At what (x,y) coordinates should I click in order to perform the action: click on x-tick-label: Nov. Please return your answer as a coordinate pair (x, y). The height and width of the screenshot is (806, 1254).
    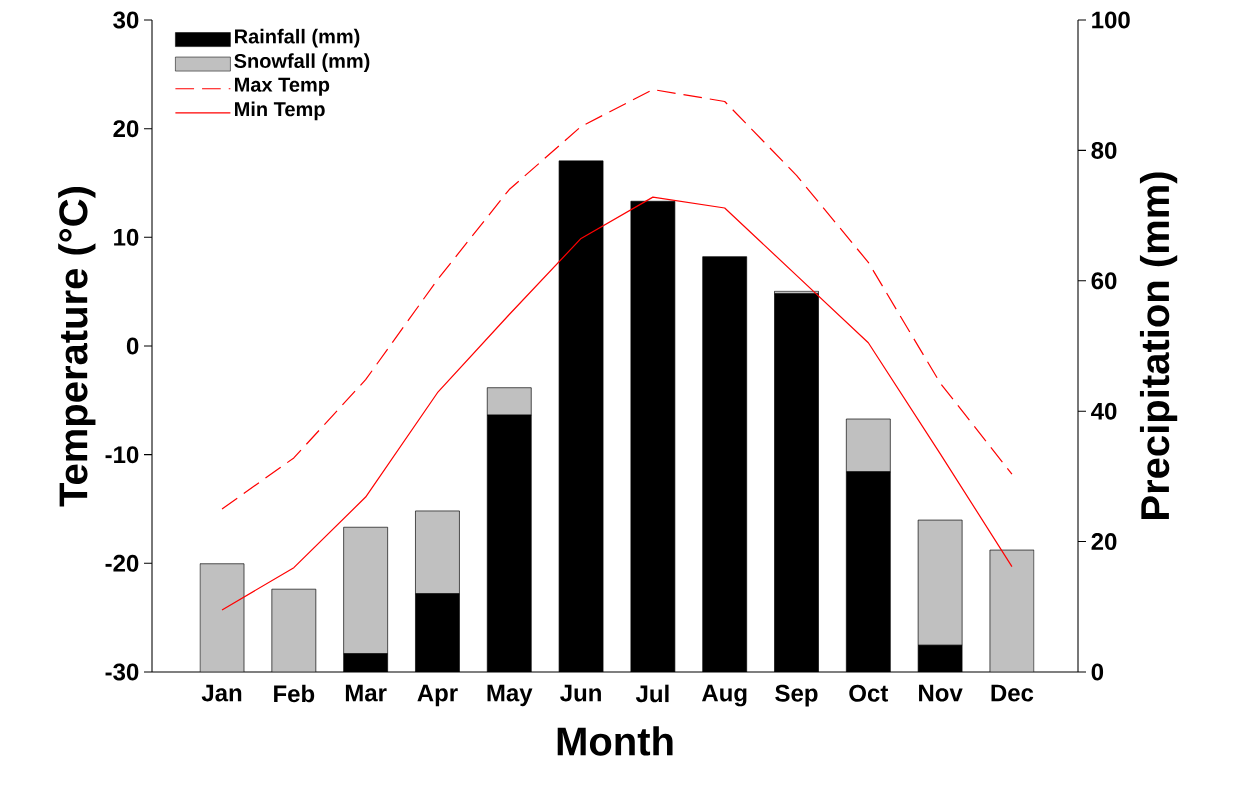
    Looking at the image, I should click on (941, 693).